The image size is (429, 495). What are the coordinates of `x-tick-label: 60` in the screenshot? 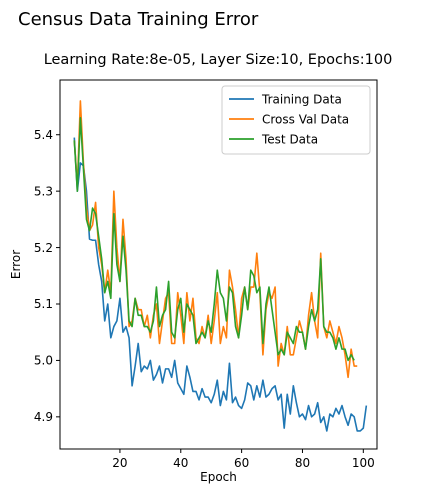 It's located at (241, 463).